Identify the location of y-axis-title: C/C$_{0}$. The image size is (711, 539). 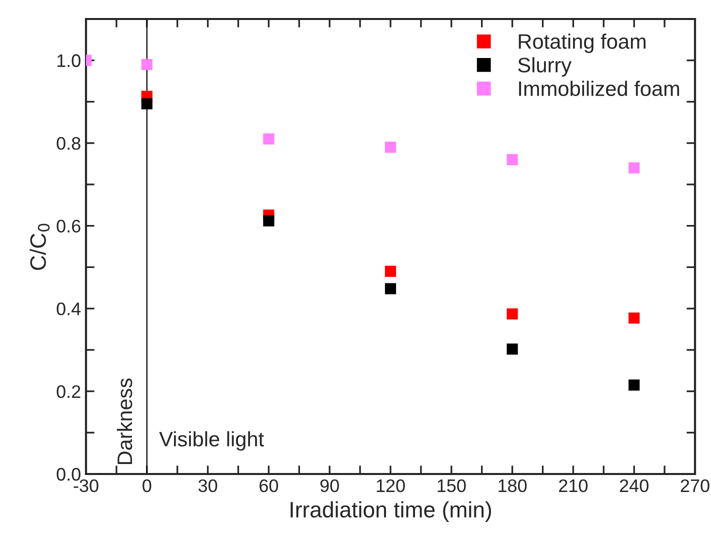
(40, 247).